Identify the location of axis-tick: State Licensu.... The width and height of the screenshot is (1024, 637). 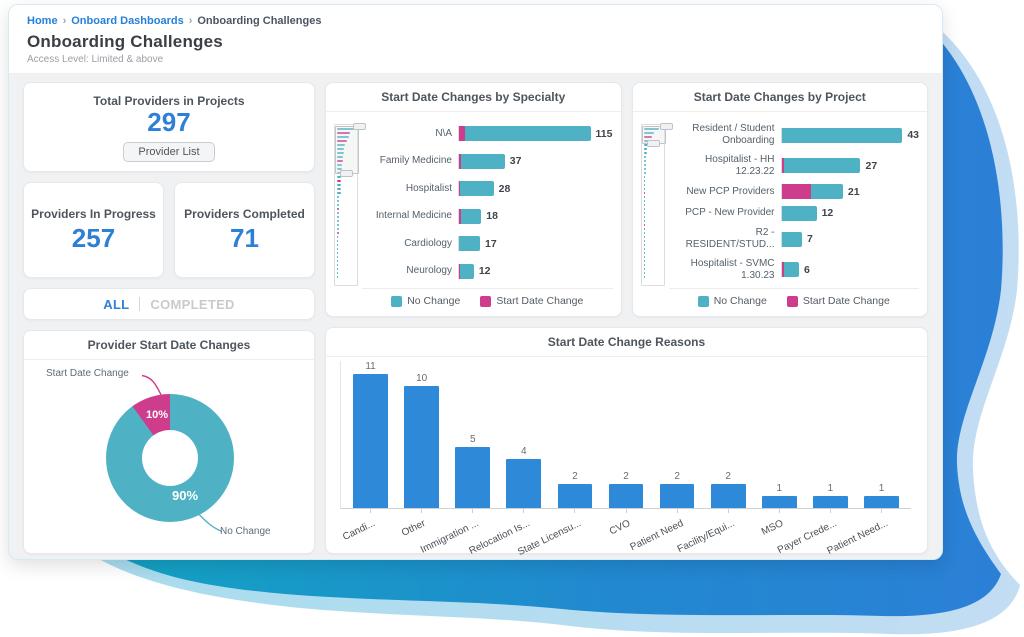
(558, 533).